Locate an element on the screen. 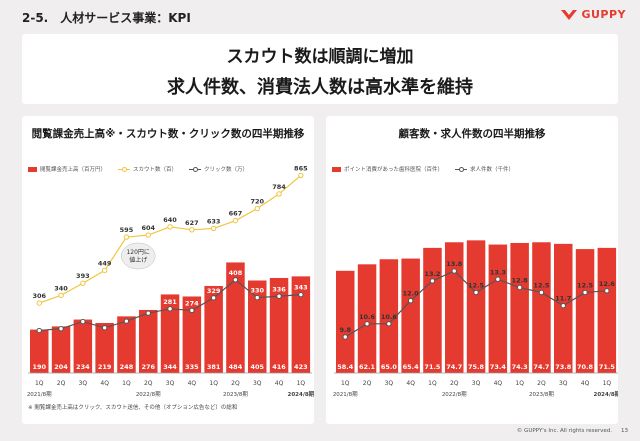  callout-bubble is located at coordinates (138, 256).